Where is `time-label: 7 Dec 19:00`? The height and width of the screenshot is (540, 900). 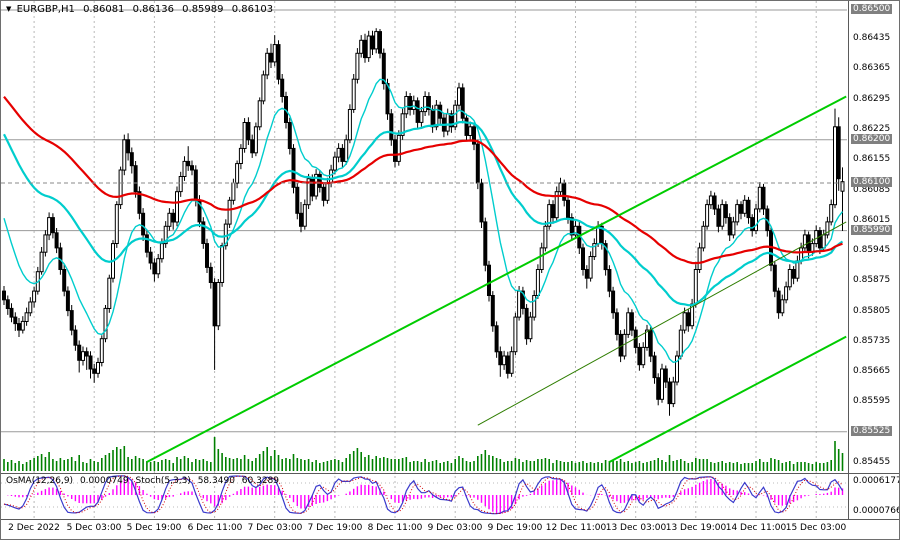
time-label: 7 Dec 19:00 is located at coordinates (335, 528).